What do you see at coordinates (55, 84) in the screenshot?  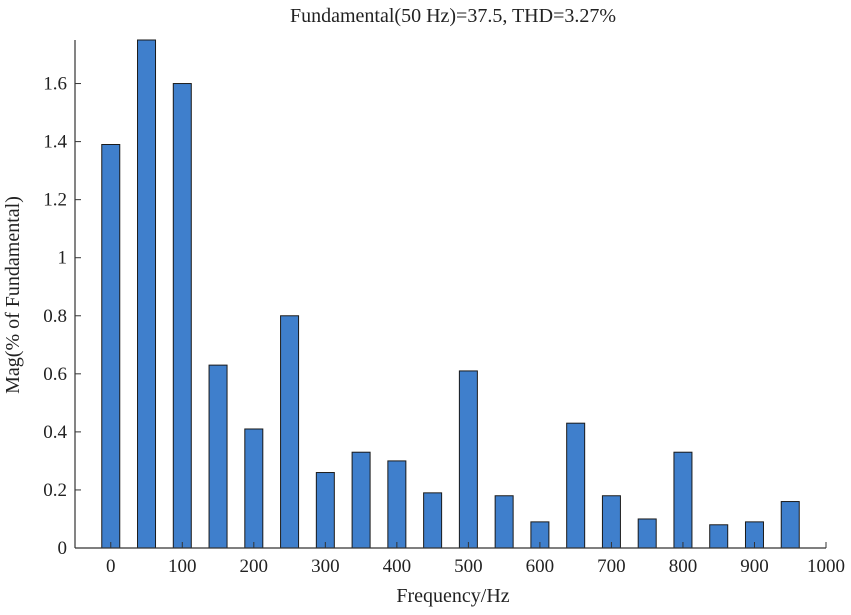 I see `y-tick-label: 1.6` at bounding box center [55, 84].